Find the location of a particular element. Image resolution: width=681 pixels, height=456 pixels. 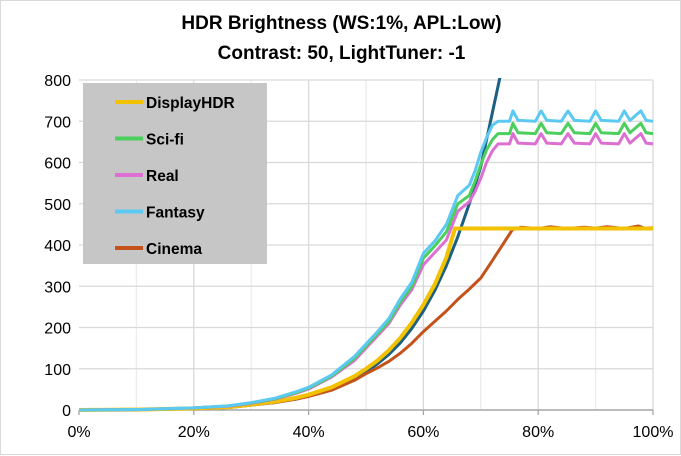

legend-label: Fantasy is located at coordinates (175, 213).